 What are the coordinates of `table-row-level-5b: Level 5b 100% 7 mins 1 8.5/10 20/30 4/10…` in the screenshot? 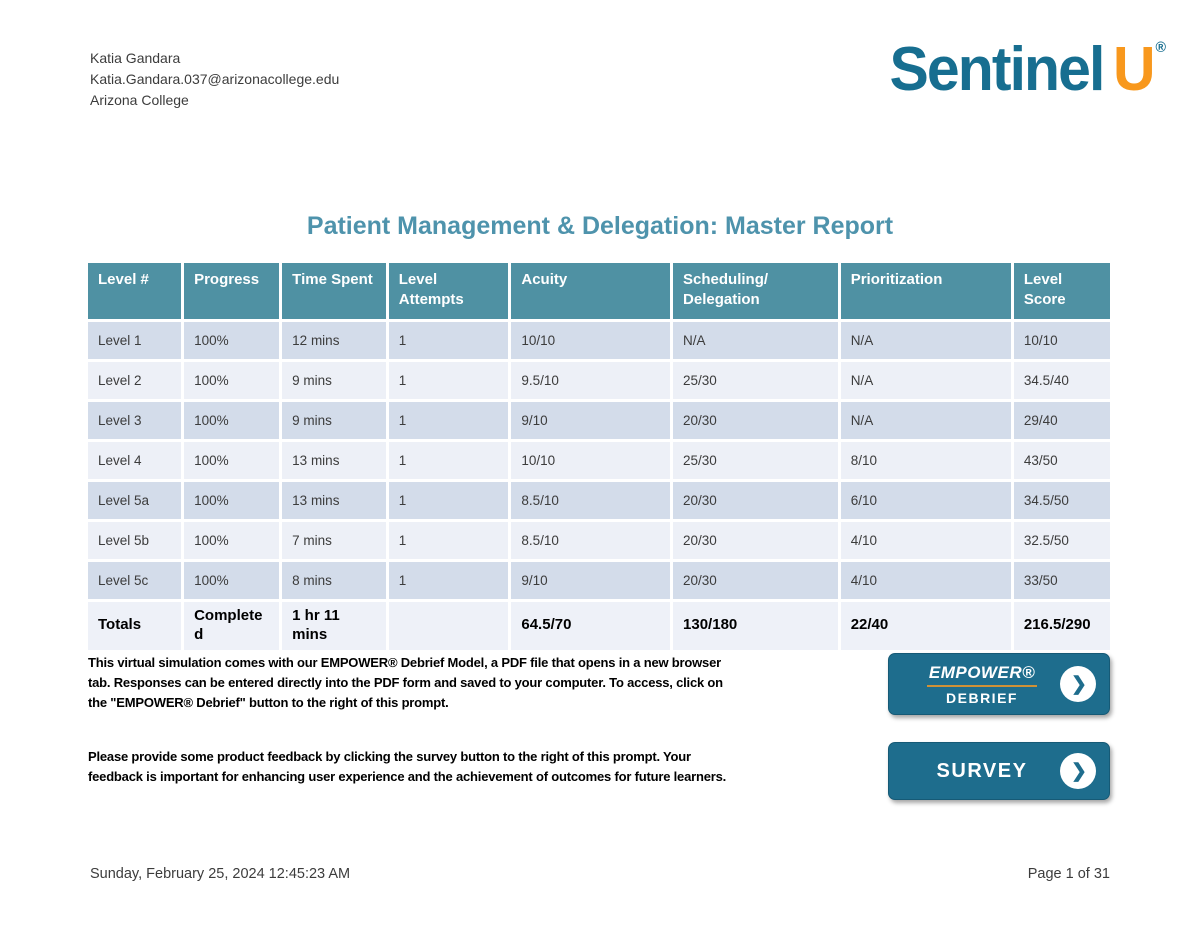 It's located at (599, 540).